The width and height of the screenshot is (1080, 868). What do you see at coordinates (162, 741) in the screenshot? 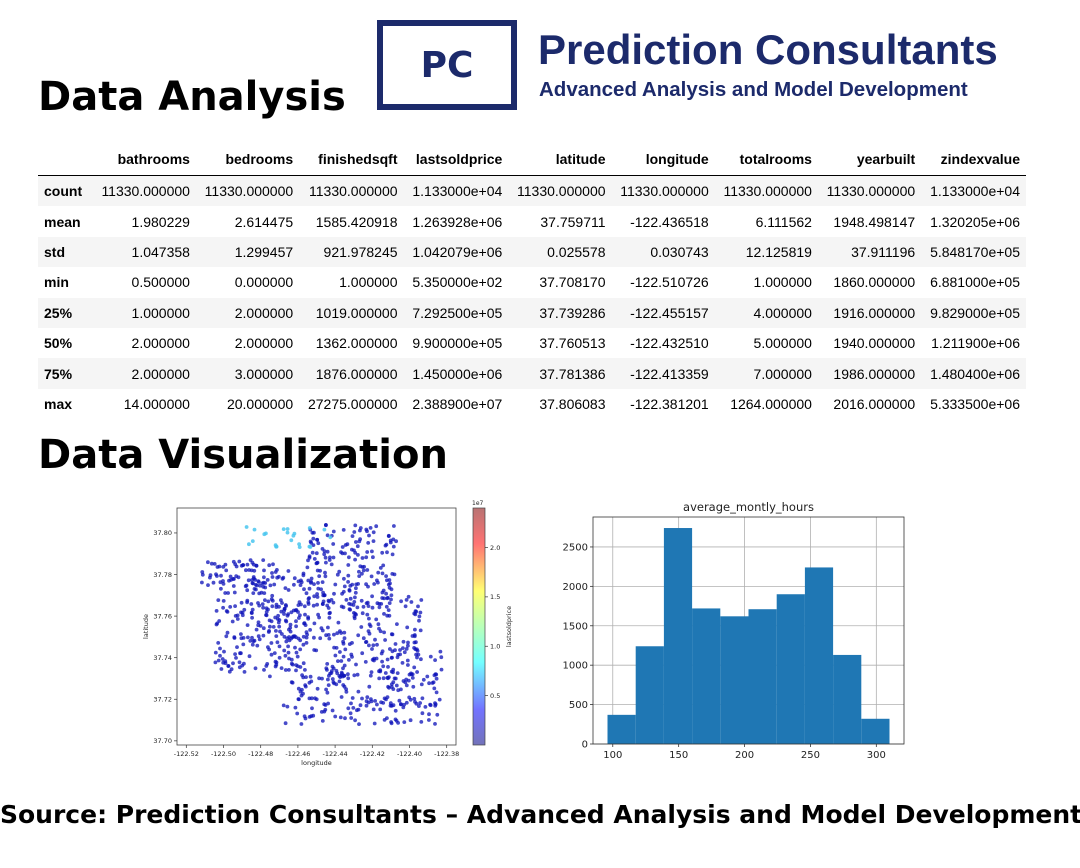
I see `y-tick-label: 37.70` at bounding box center [162, 741].